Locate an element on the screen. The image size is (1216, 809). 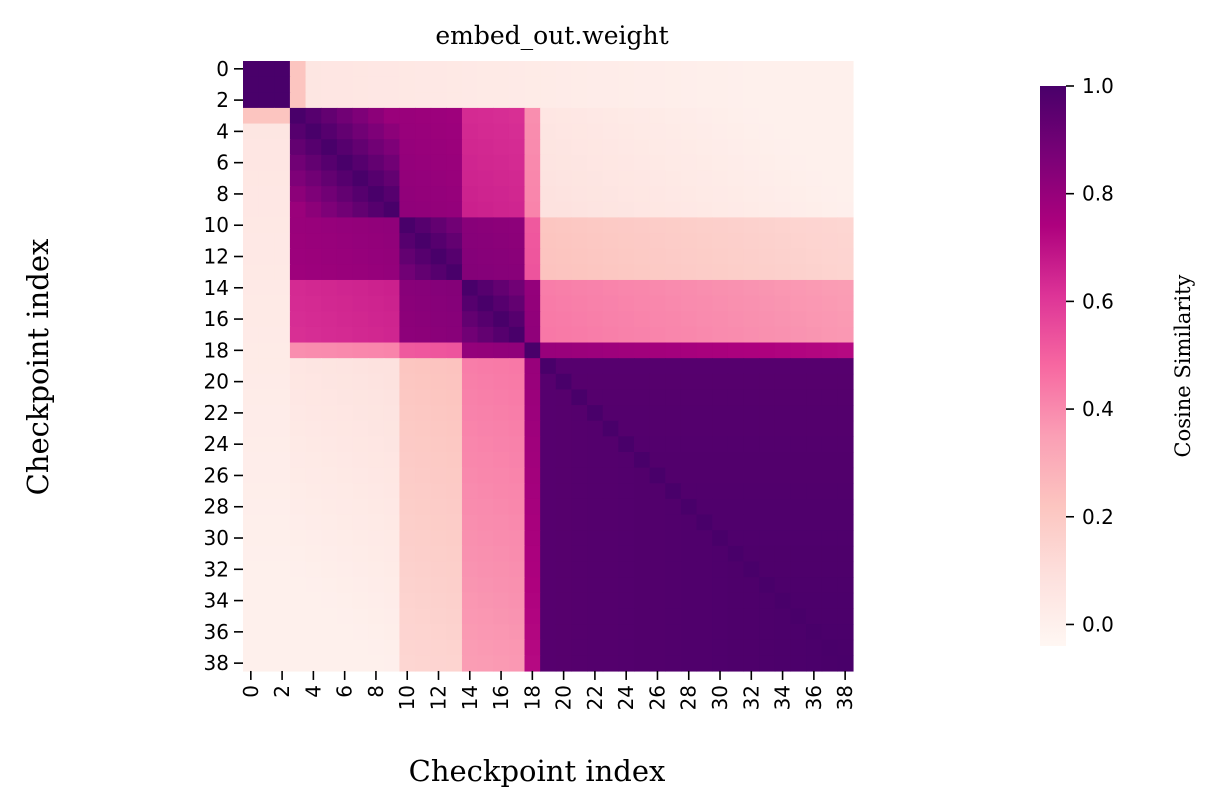
colorbar-label: Cosine Similarity is located at coordinates (1183, 365).